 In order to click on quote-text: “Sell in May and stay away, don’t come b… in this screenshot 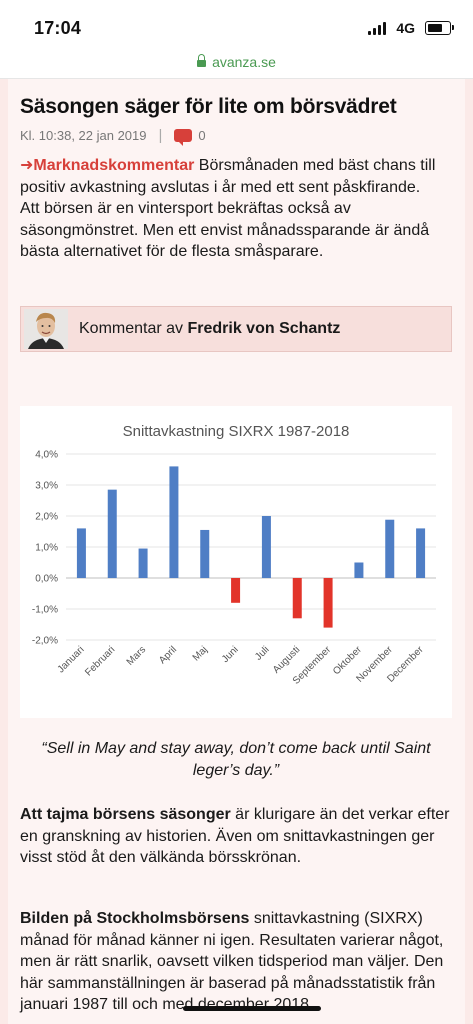, I will do `click(236, 759)`.